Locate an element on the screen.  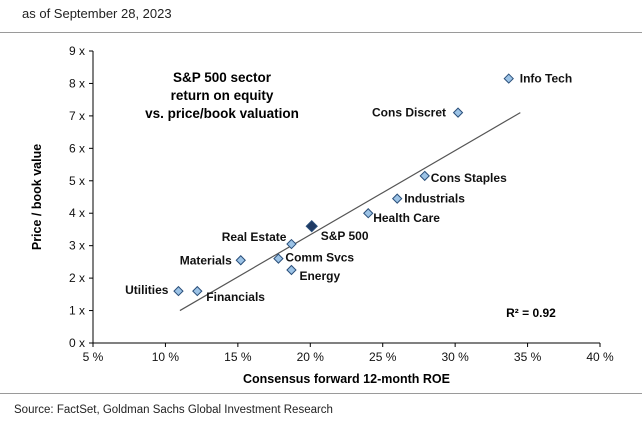
x-axis-title: Consensus forward 12-month ROE is located at coordinates (346, 379).